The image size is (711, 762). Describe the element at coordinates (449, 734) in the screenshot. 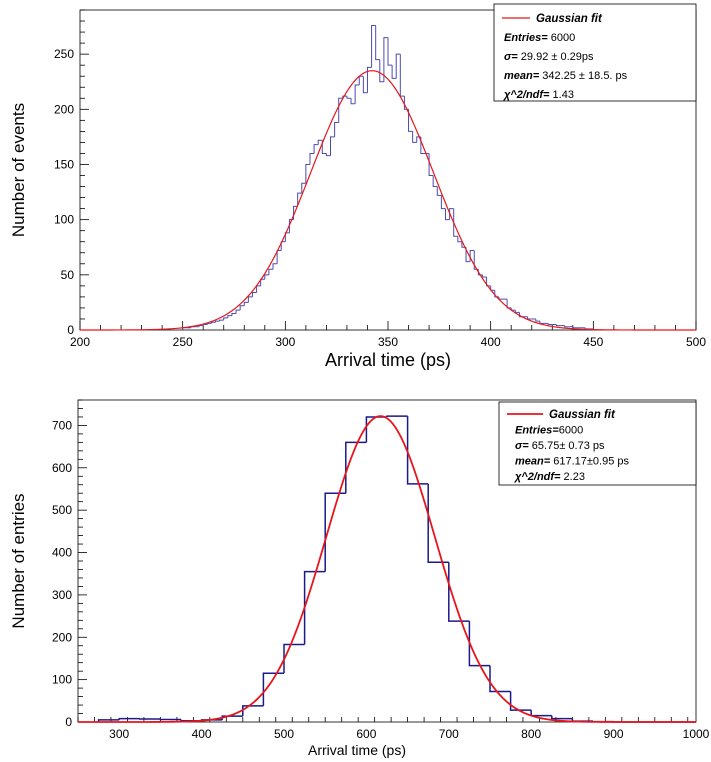

I see `x-tick-label: 700` at that location.